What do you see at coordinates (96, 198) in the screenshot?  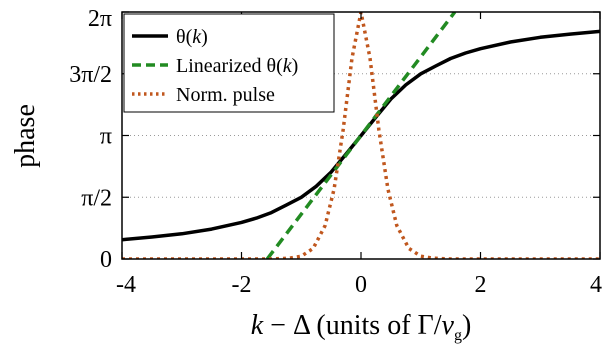 I see `y-tick-label: π/2` at bounding box center [96, 198].